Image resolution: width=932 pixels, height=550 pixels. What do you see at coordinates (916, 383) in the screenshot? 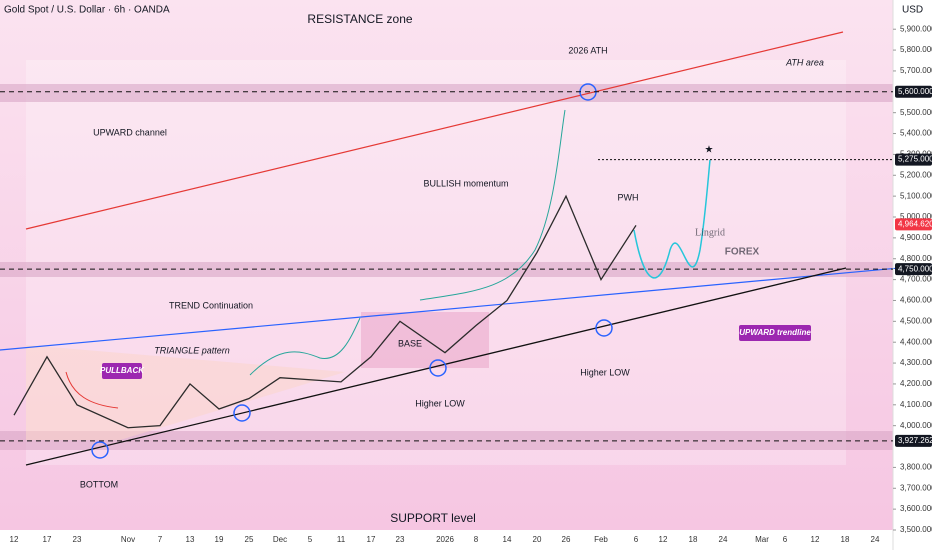
I see `y-tick-label: 4,200.000` at bounding box center [916, 383].